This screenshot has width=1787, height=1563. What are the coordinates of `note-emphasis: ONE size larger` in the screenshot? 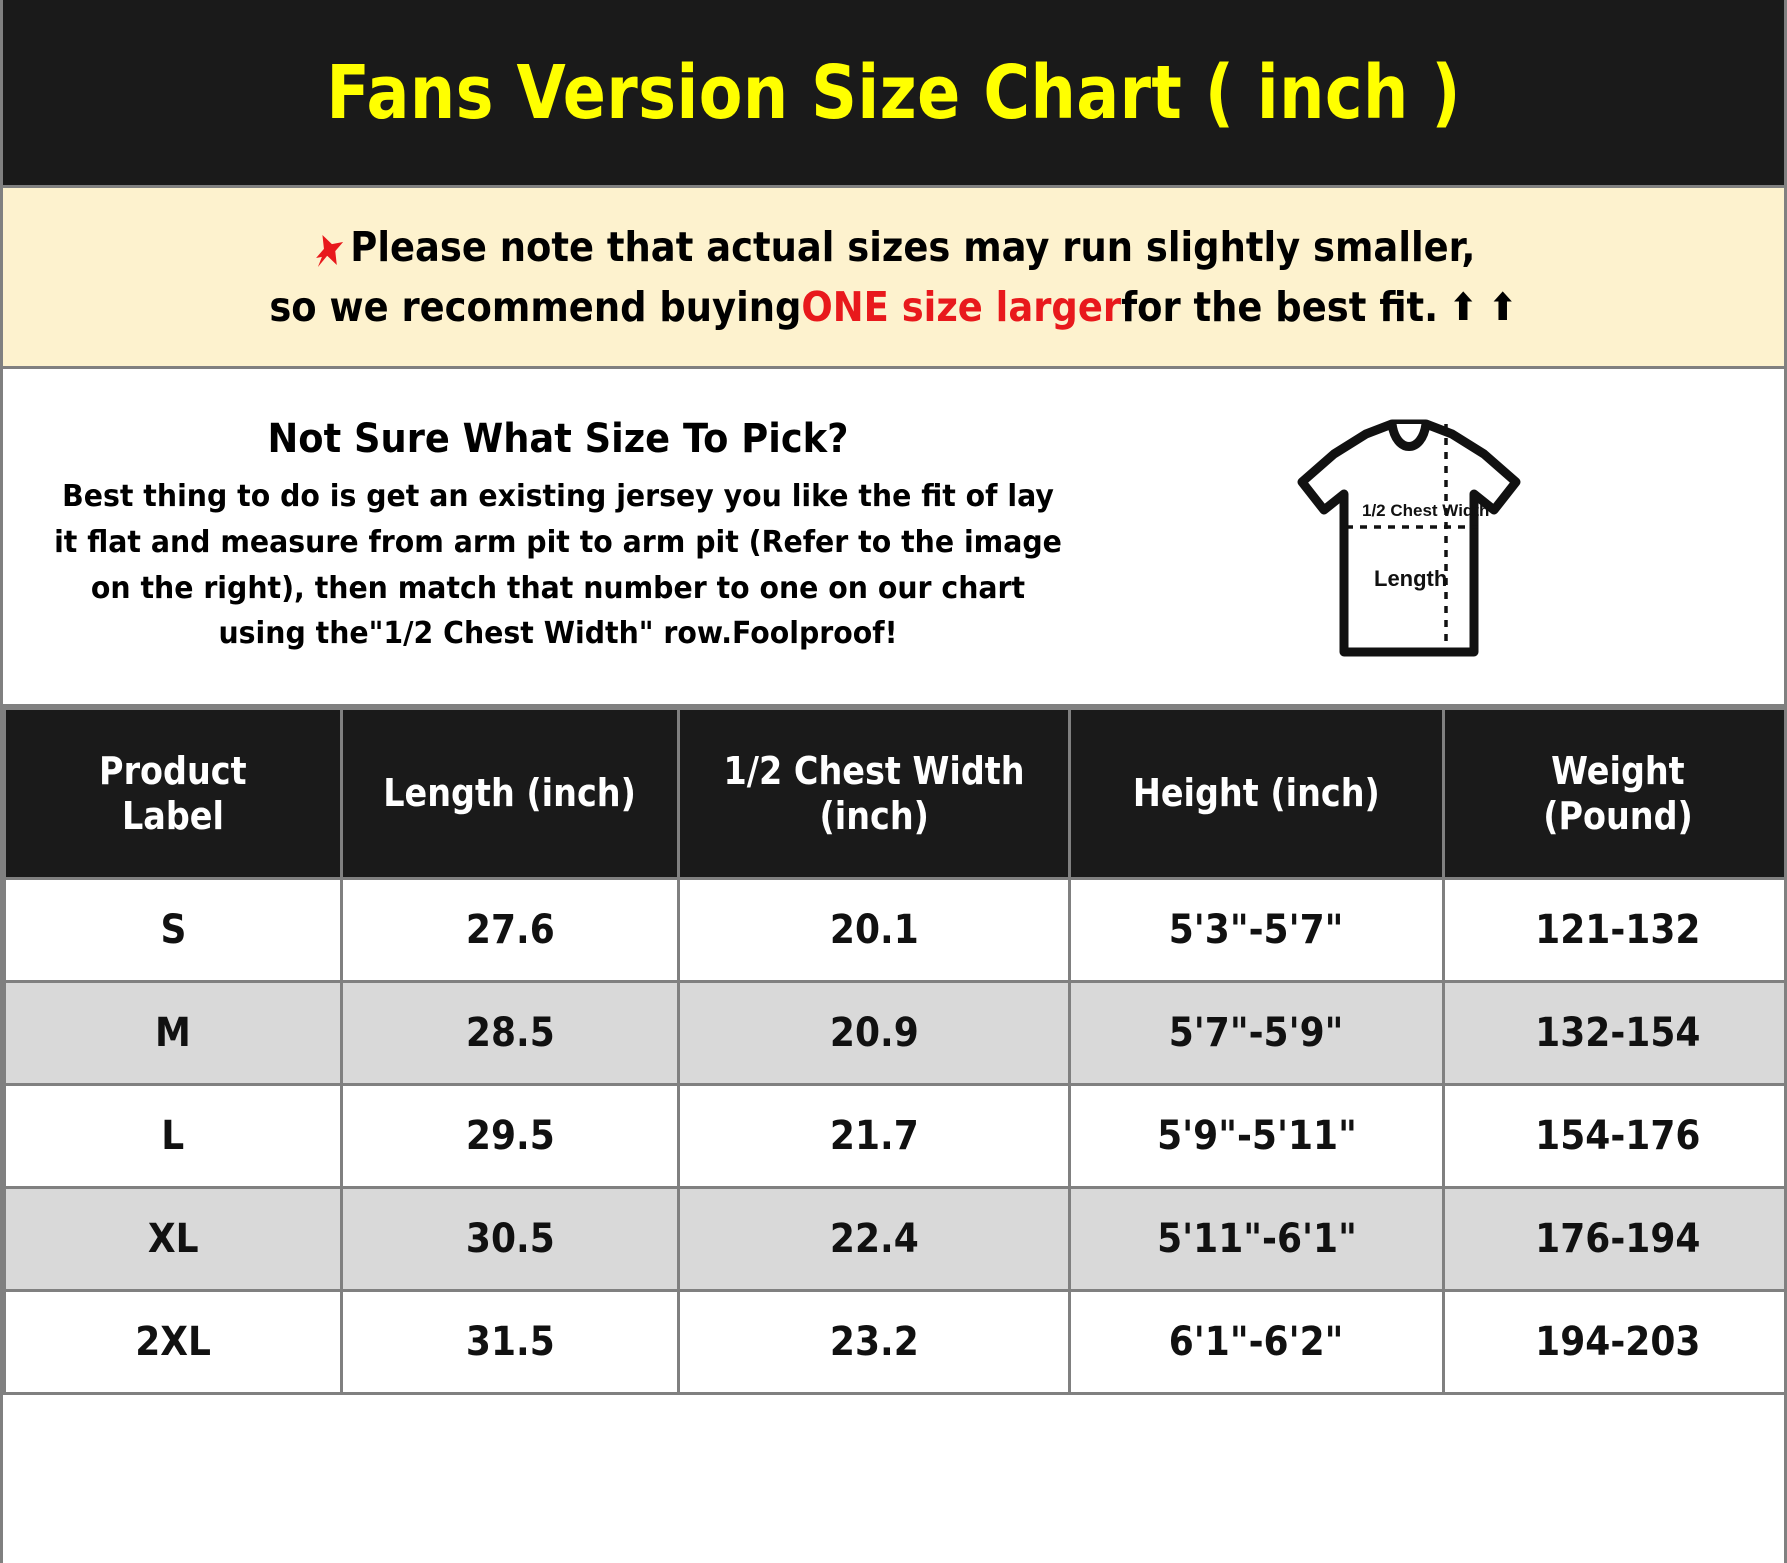 It's located at (961, 307).